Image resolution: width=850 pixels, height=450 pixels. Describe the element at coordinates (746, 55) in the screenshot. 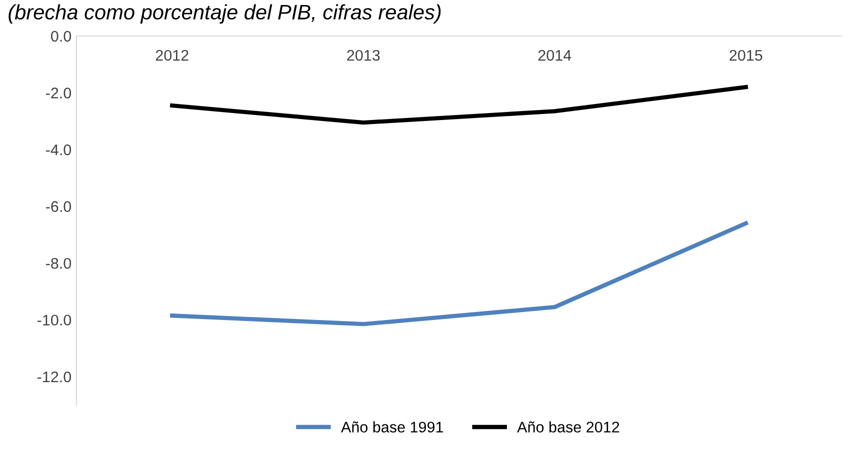

I see `x-tick-label: 2015` at that location.